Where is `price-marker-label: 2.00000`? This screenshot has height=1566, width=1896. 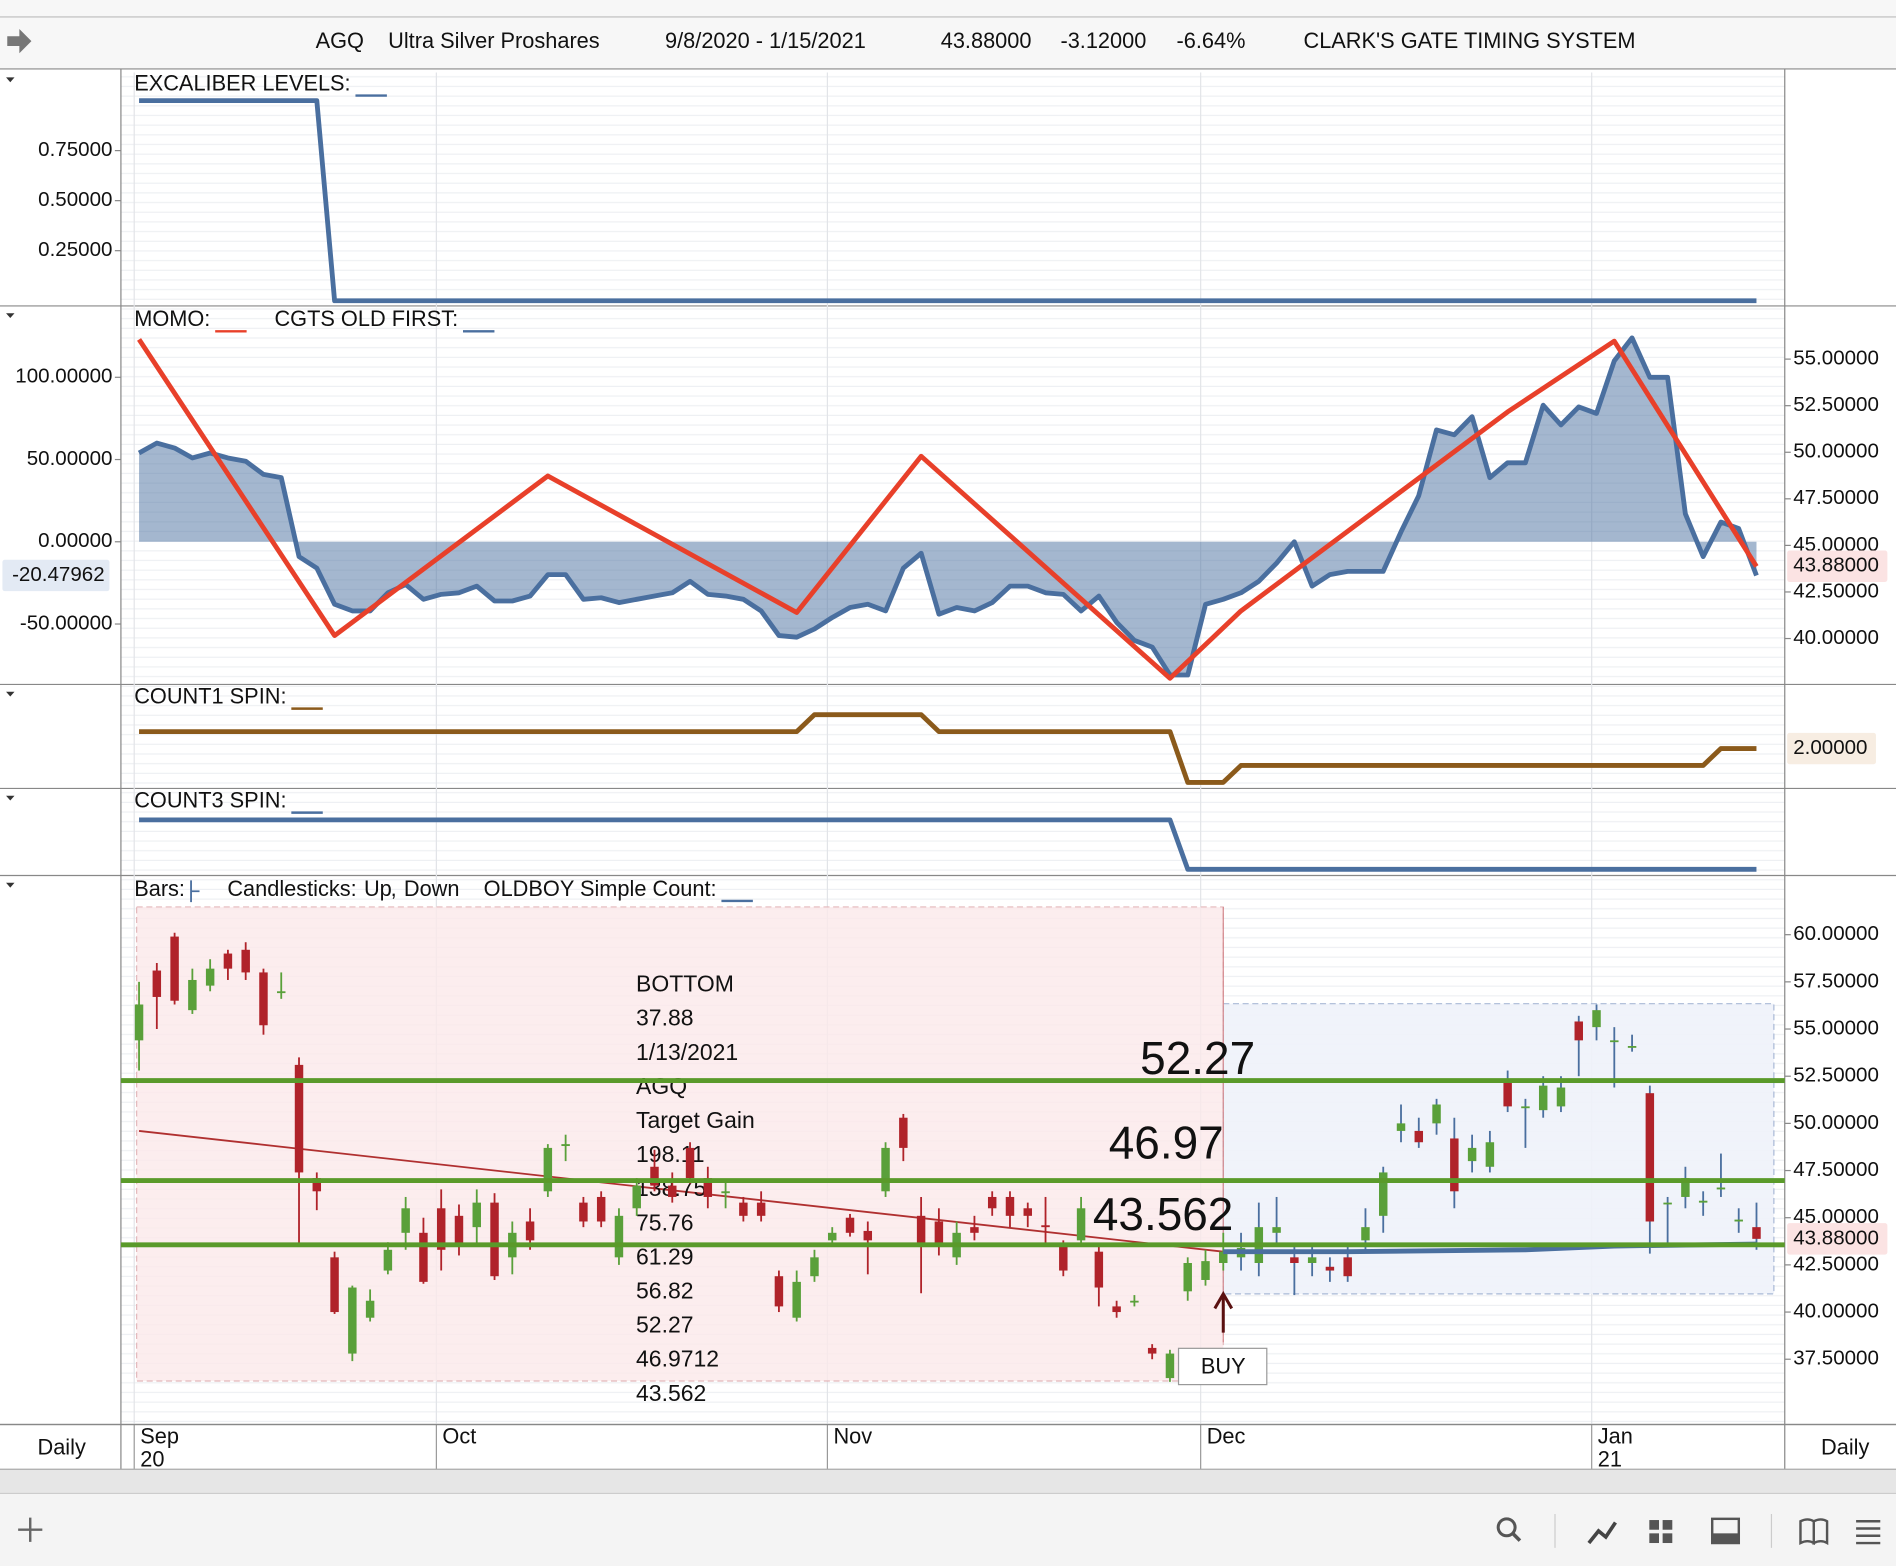 price-marker-label: 2.00000 is located at coordinates (1830, 747).